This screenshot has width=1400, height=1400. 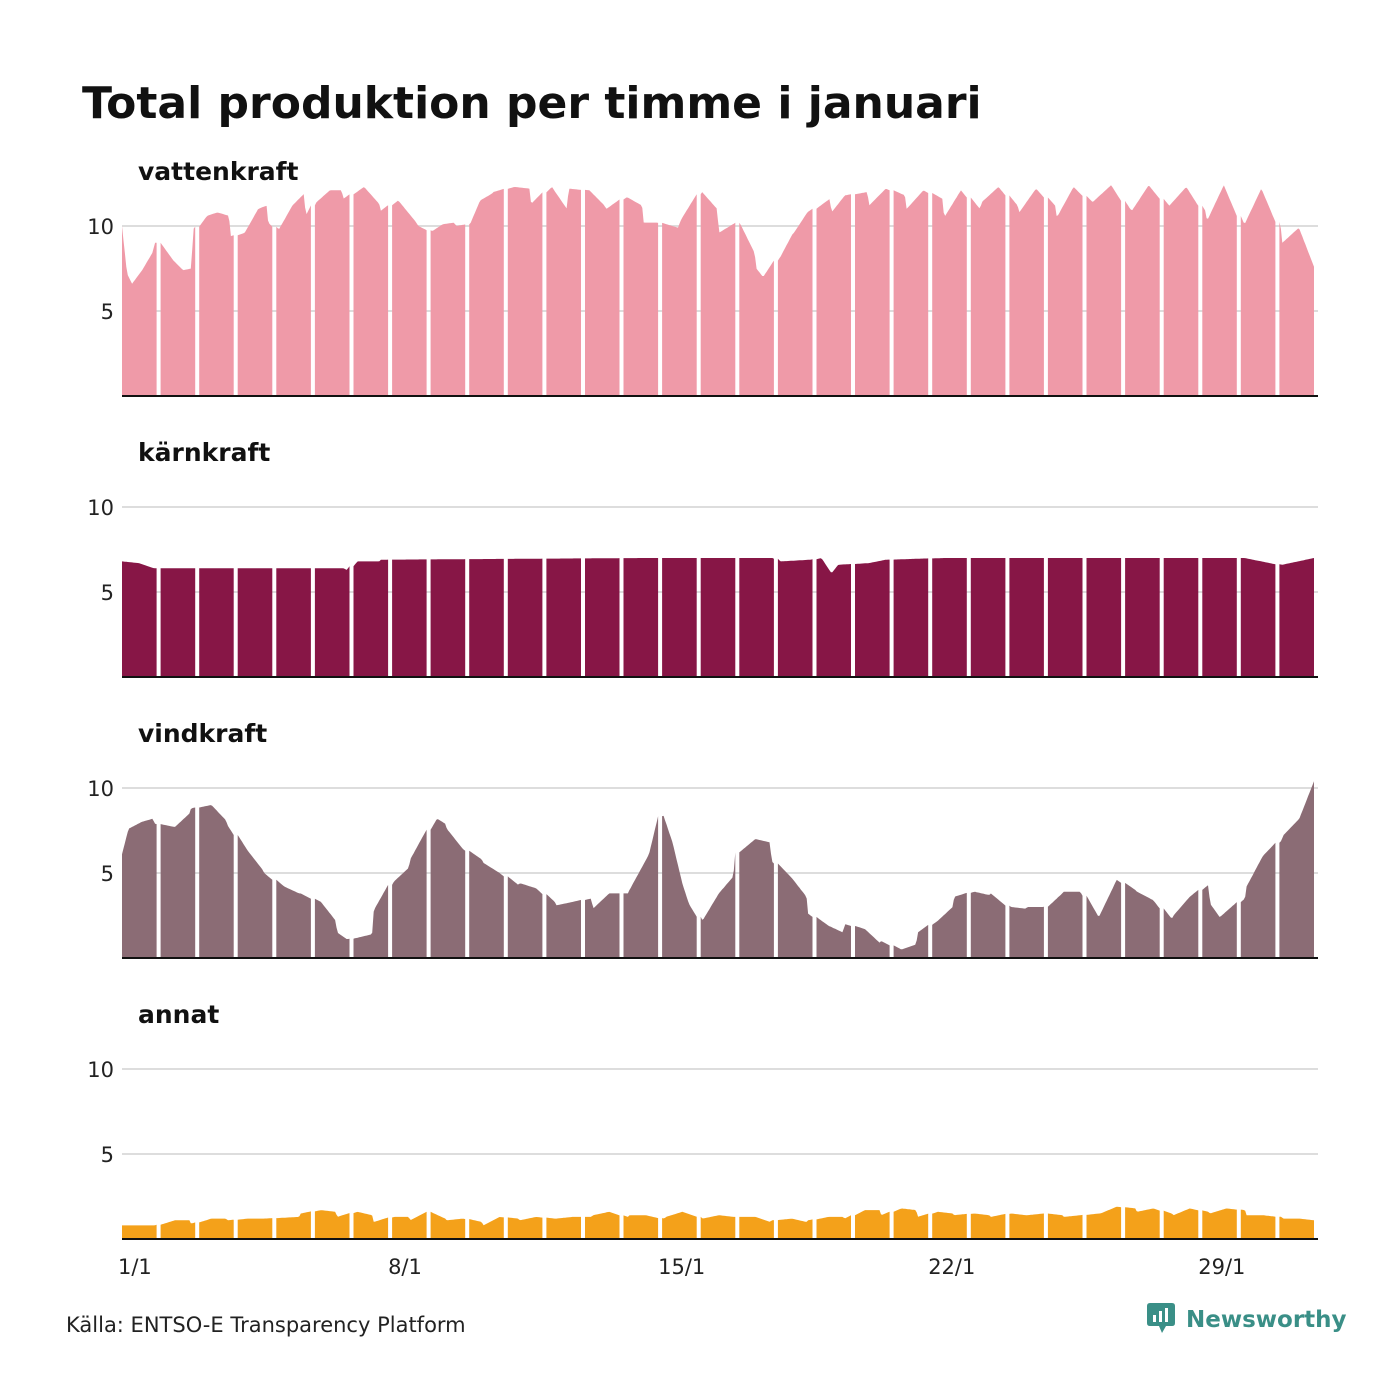 What do you see at coordinates (204, 452) in the screenshot?
I see `panel-title: kärnkraft` at bounding box center [204, 452].